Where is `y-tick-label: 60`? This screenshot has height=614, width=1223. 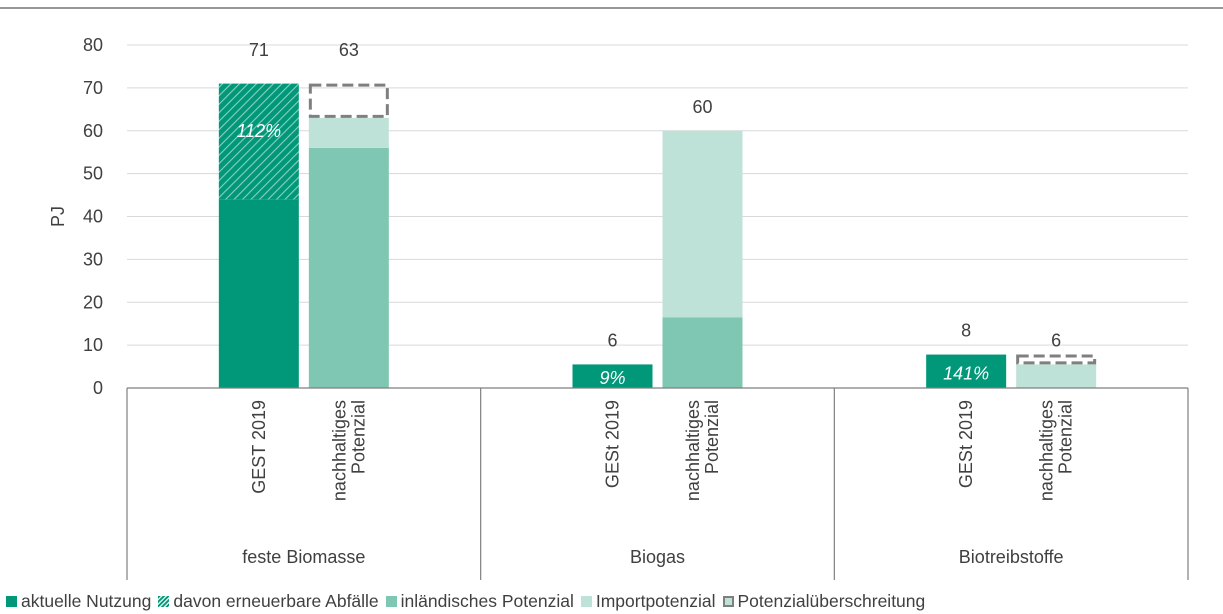 y-tick-label: 60 is located at coordinates (93, 131).